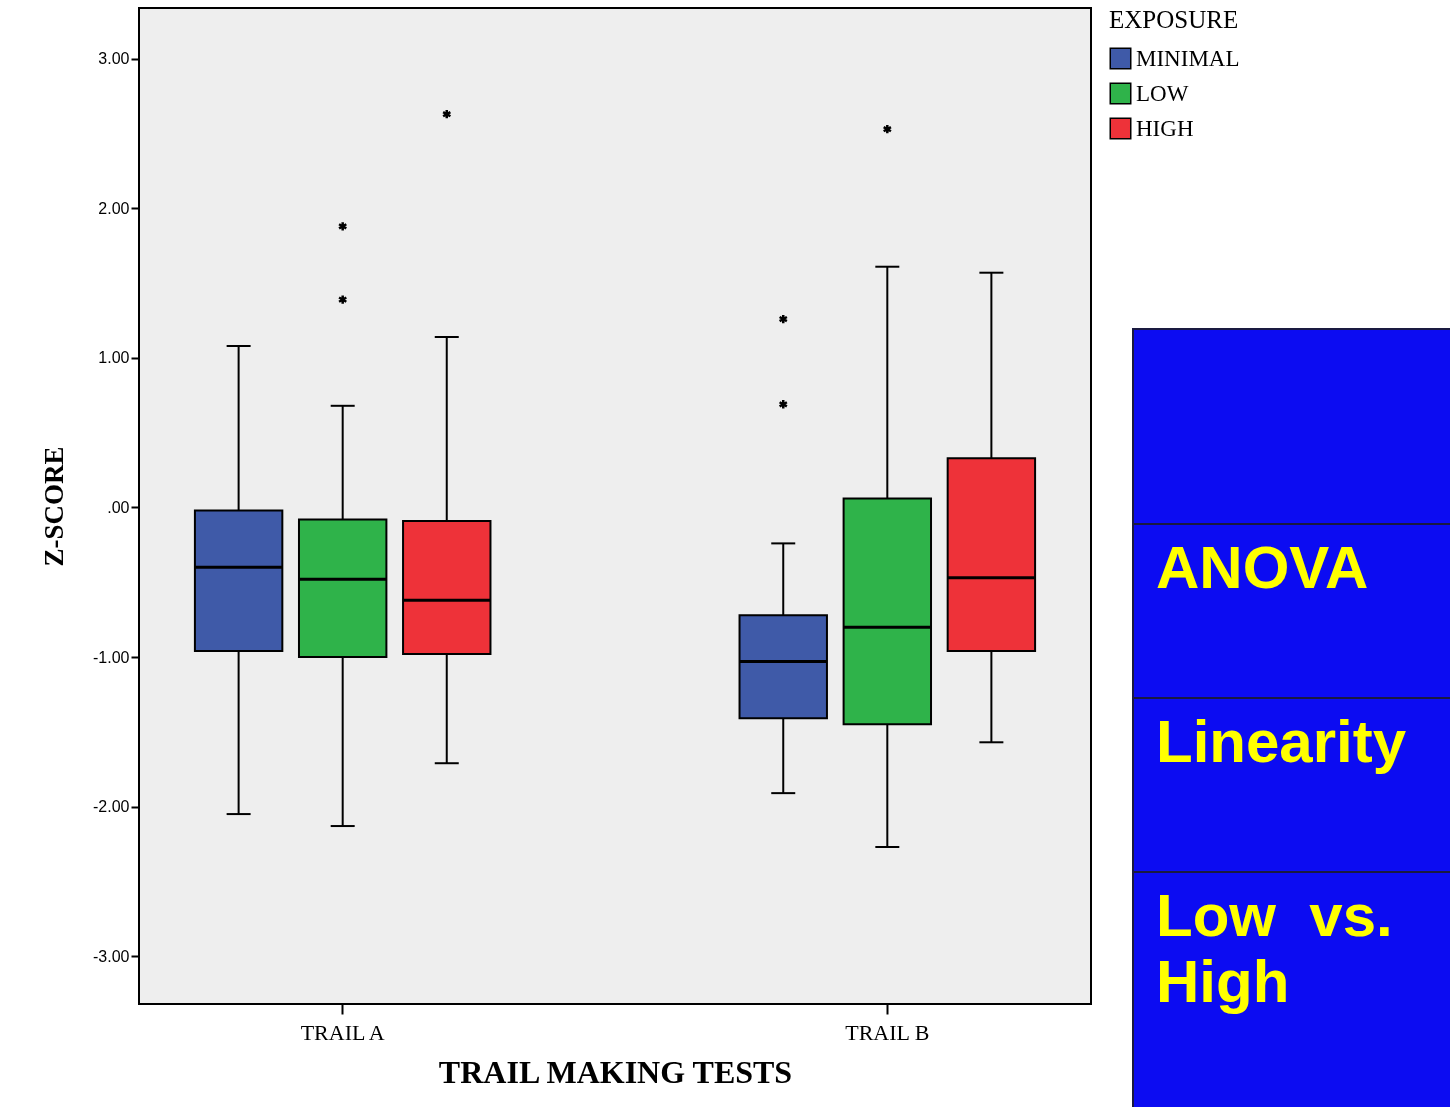 The image size is (1450, 1107). I want to click on y-tick-label: 1.00, so click(114, 358).